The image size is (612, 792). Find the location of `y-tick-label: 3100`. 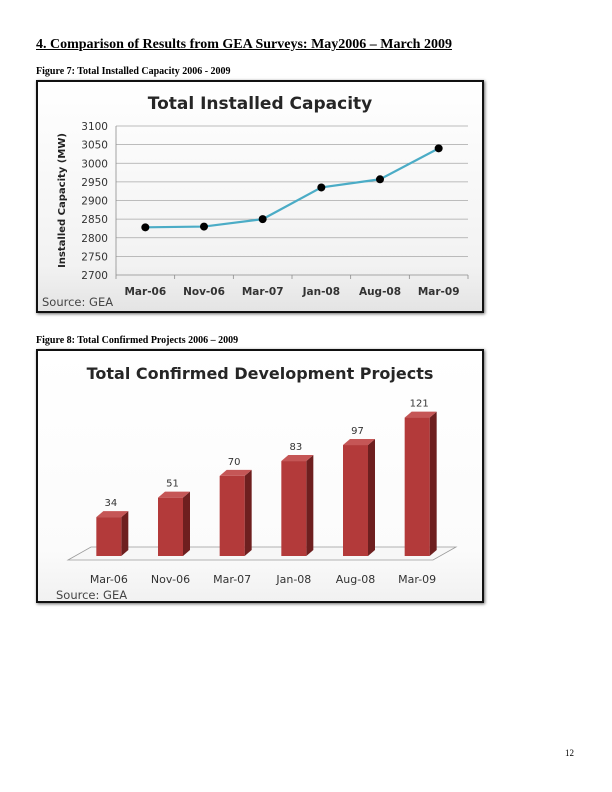

y-tick-label: 3100 is located at coordinates (94, 127).